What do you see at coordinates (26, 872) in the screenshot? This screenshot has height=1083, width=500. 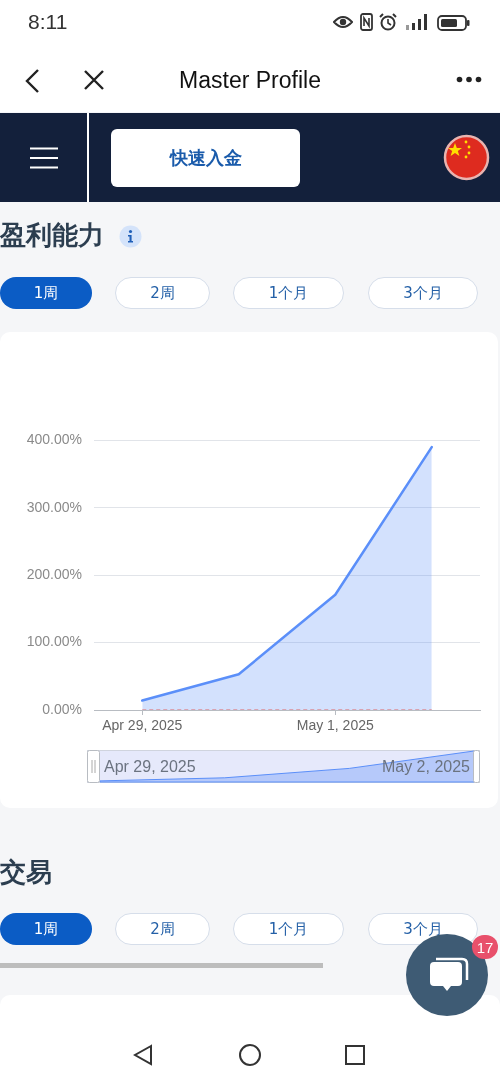 I see `text: 交易` at bounding box center [26, 872].